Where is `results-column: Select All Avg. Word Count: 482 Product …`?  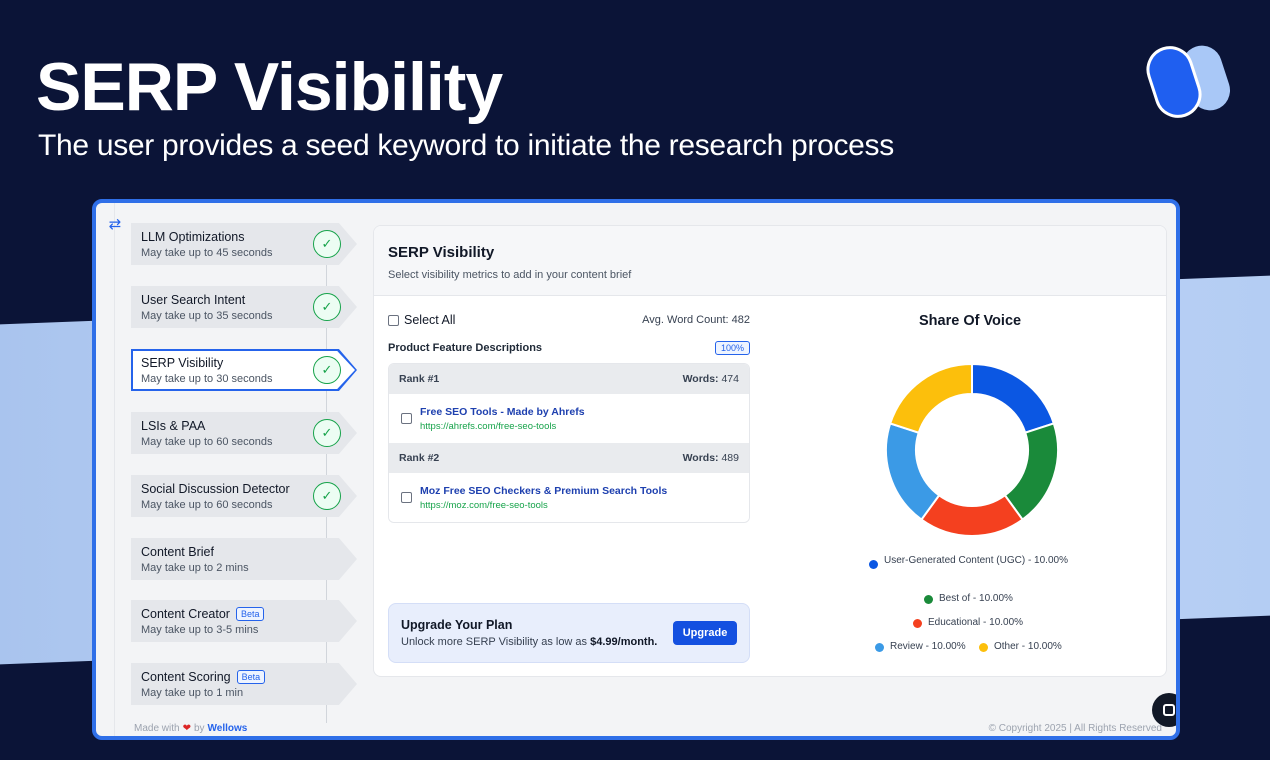
results-column: Select All Avg. Word Count: 482 Product … is located at coordinates (569, 417).